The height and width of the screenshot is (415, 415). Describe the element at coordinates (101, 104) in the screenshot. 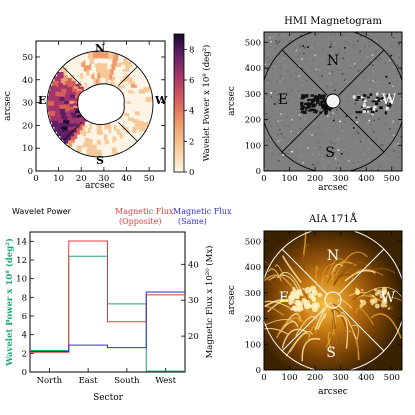

I see `wavelet-inner-boundary` at that location.